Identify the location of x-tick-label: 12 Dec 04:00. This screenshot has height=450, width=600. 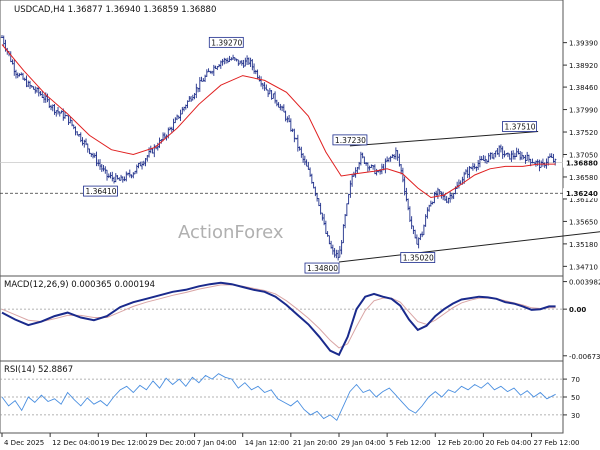
(75, 443).